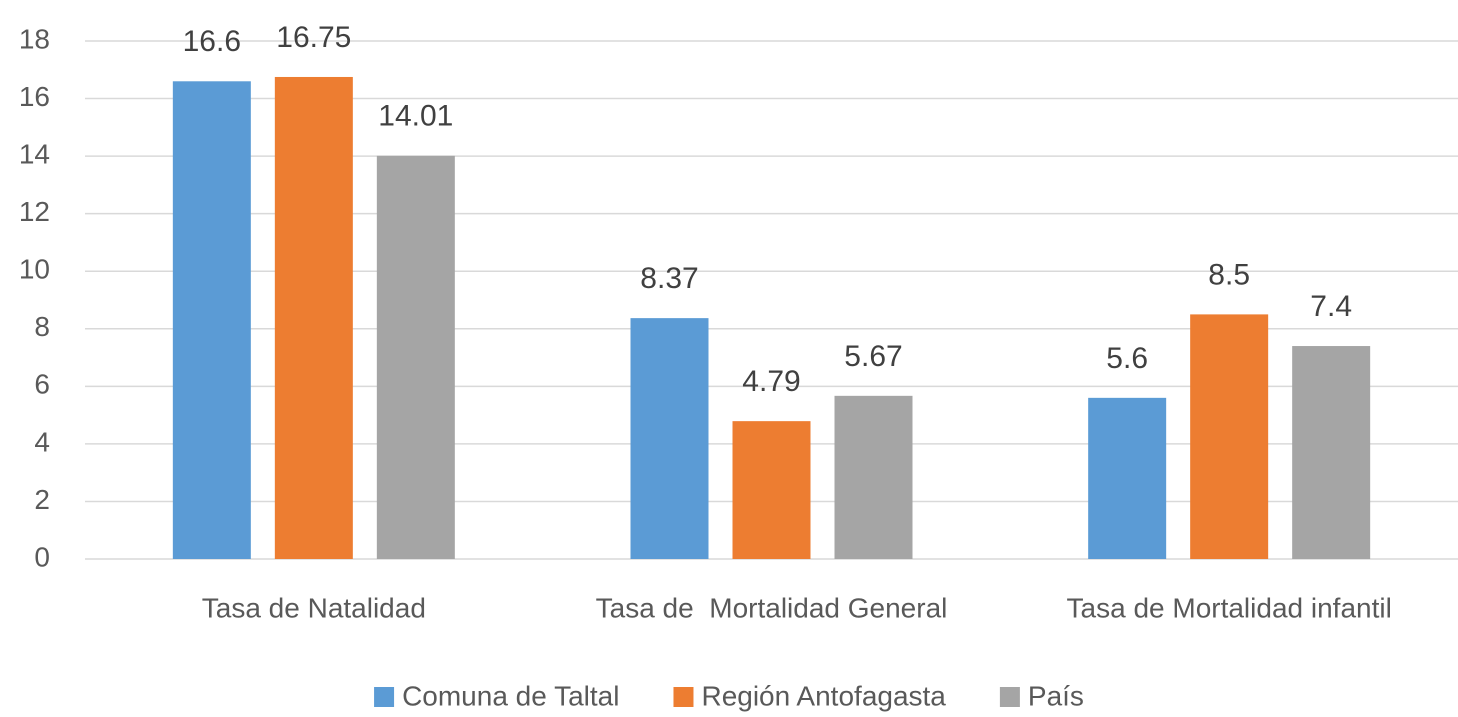  I want to click on y-tick-label: 2, so click(42, 499).